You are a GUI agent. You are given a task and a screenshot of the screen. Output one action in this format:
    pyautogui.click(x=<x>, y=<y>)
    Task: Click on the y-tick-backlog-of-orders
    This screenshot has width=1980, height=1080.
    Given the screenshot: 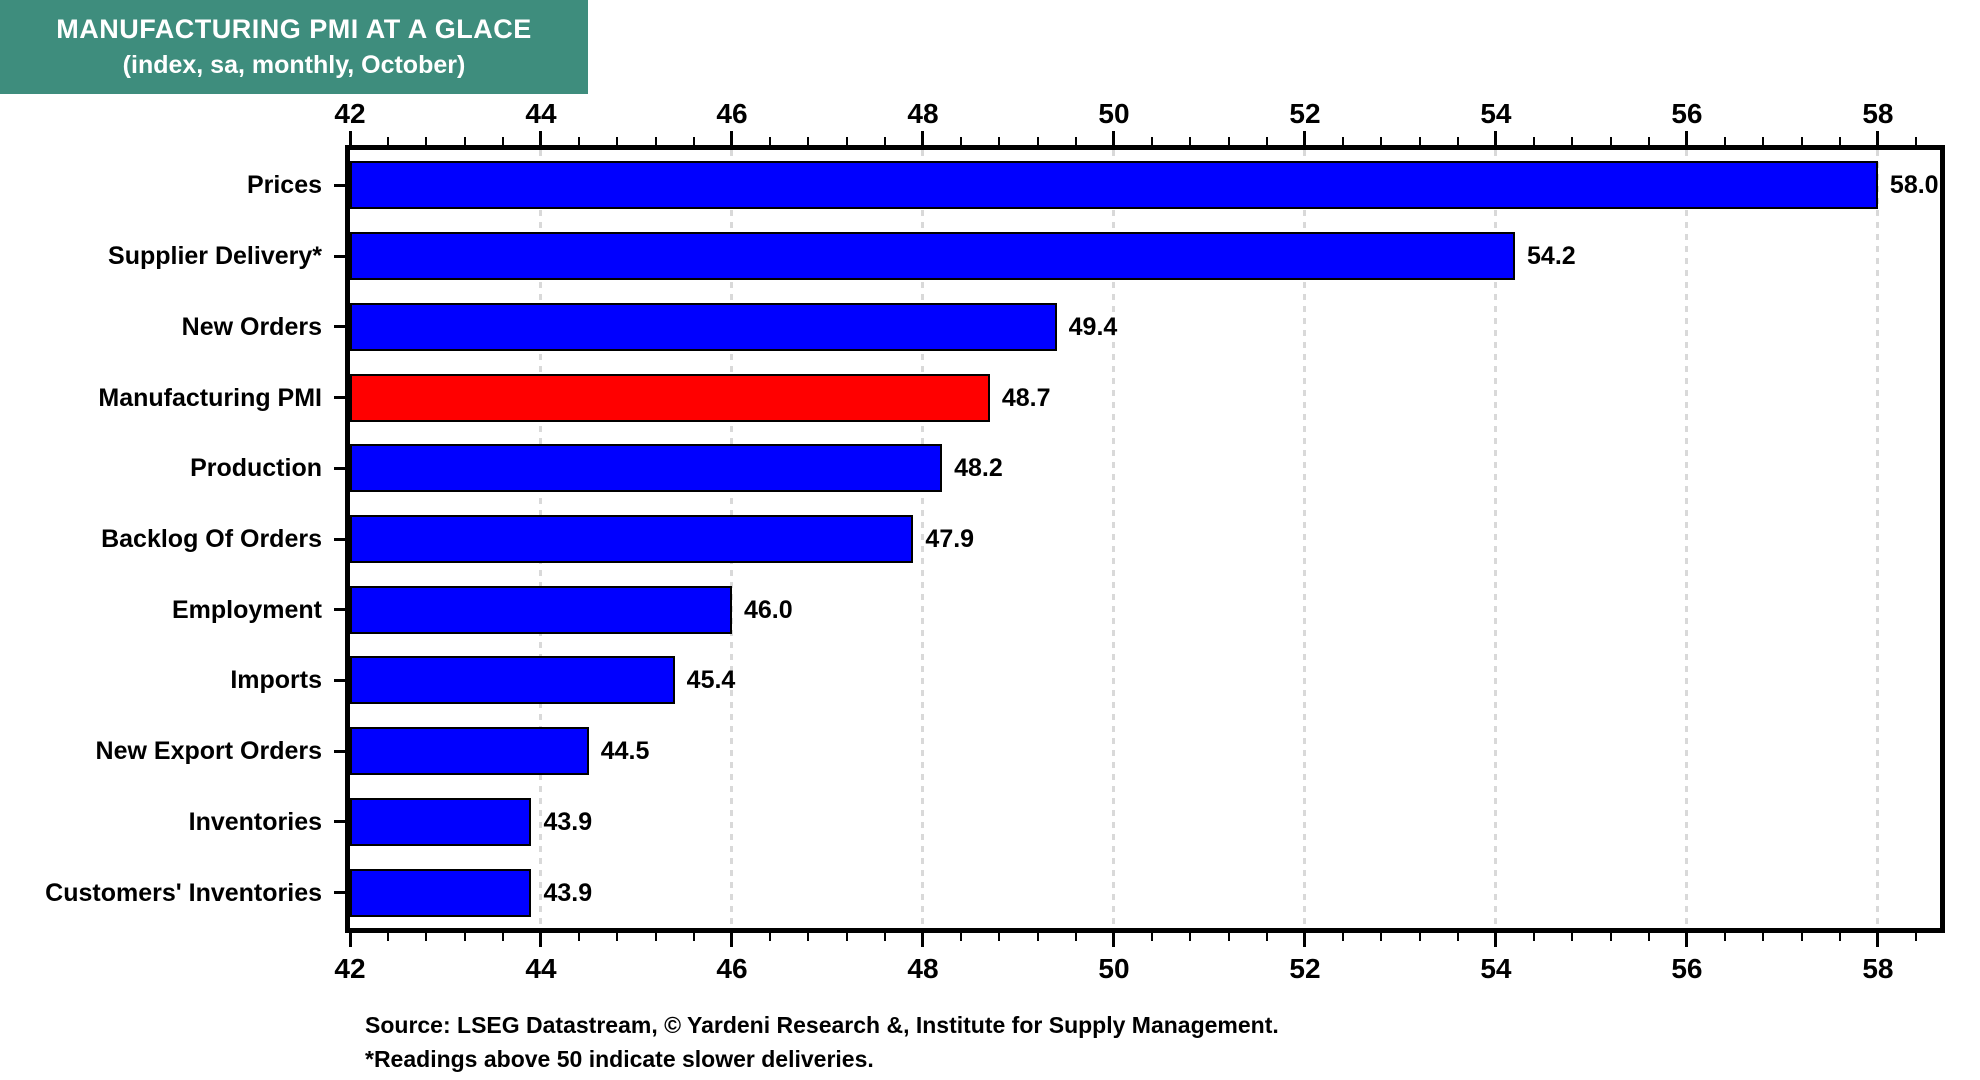 What is the action you would take?
    pyautogui.click(x=339, y=539)
    